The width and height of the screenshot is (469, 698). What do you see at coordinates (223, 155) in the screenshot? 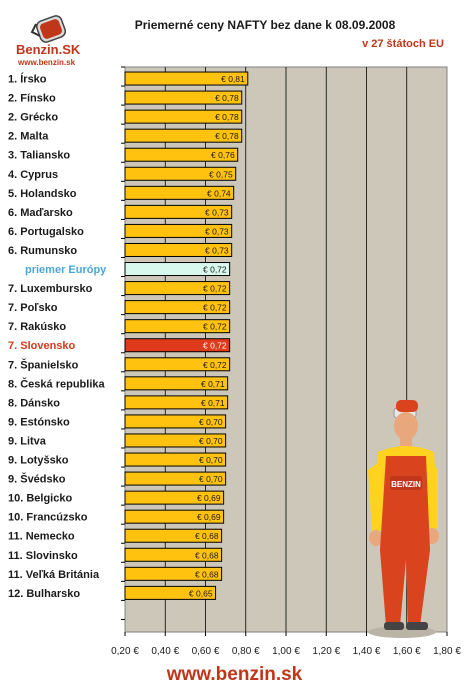
I see `bar-value-label: € 0,76` at bounding box center [223, 155].